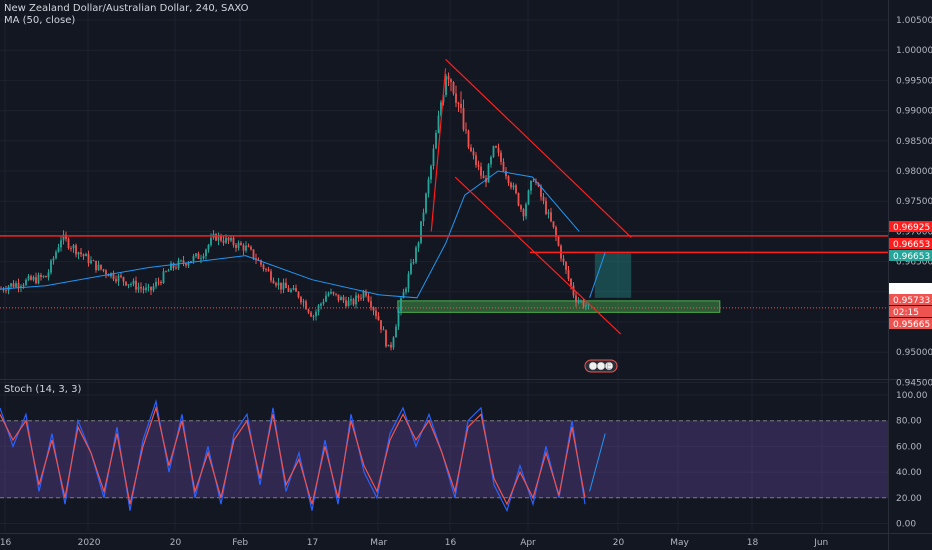 The height and width of the screenshot is (550, 932). Describe the element at coordinates (914, 142) in the screenshot. I see `price-tick-label: 0.98500` at that location.